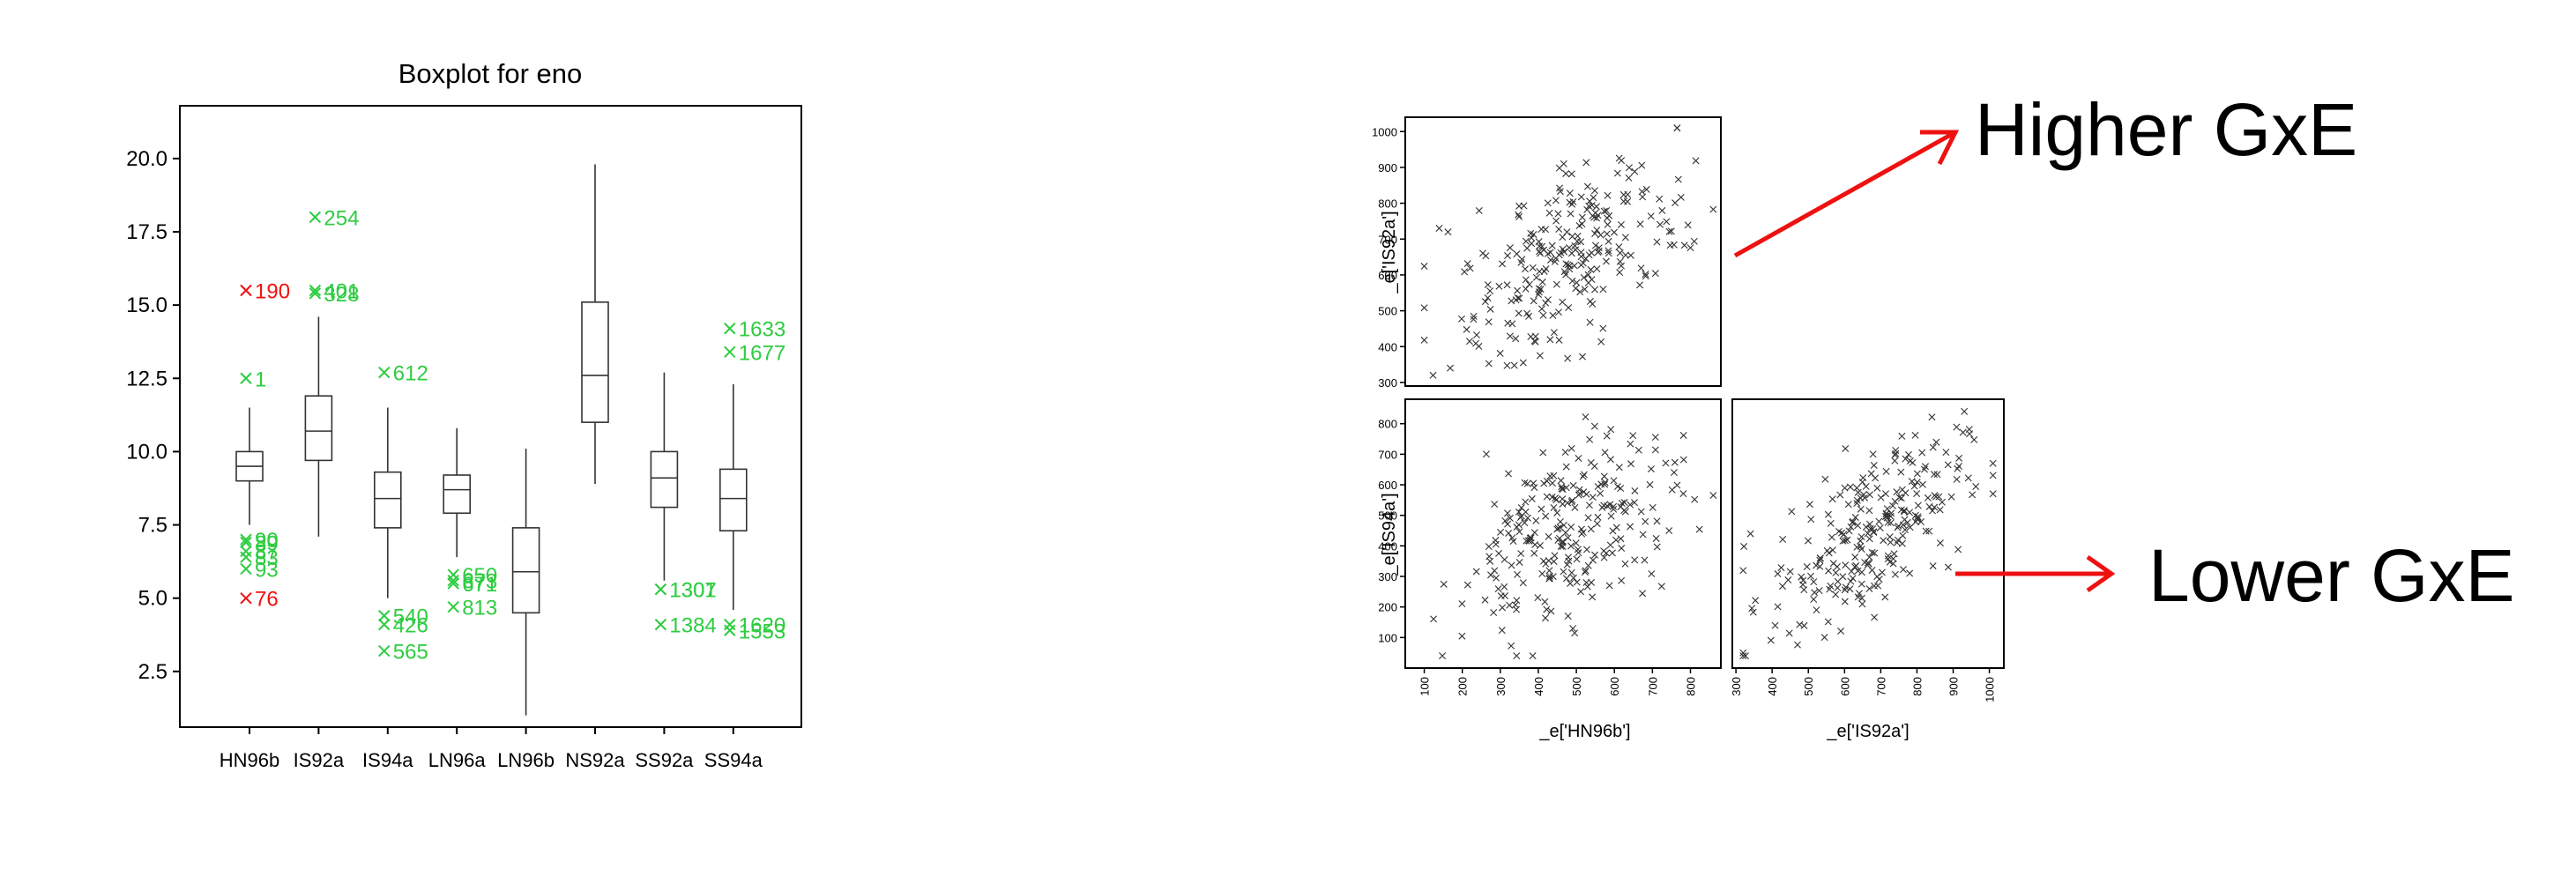 This screenshot has width=2576, height=884. I want to click on scatter-xtick-label: 900, so click(1954, 686).